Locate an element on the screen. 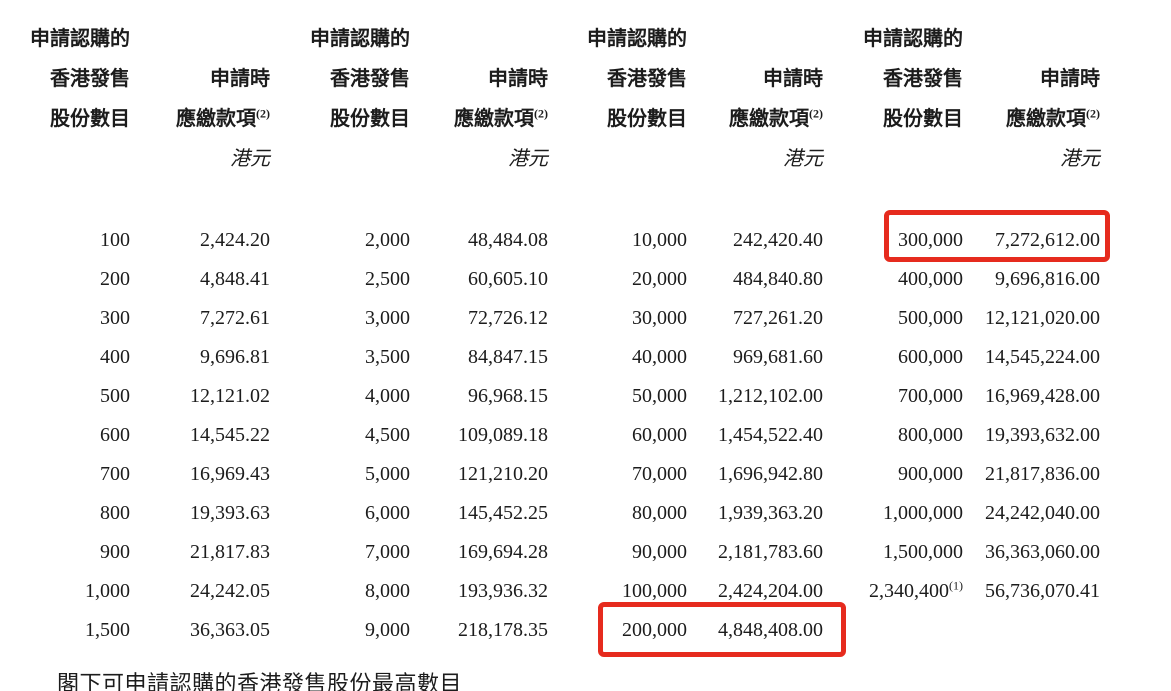 The height and width of the screenshot is (691, 1171). header-shares-pair3-line1: 申請認購的 is located at coordinates (637, 38).